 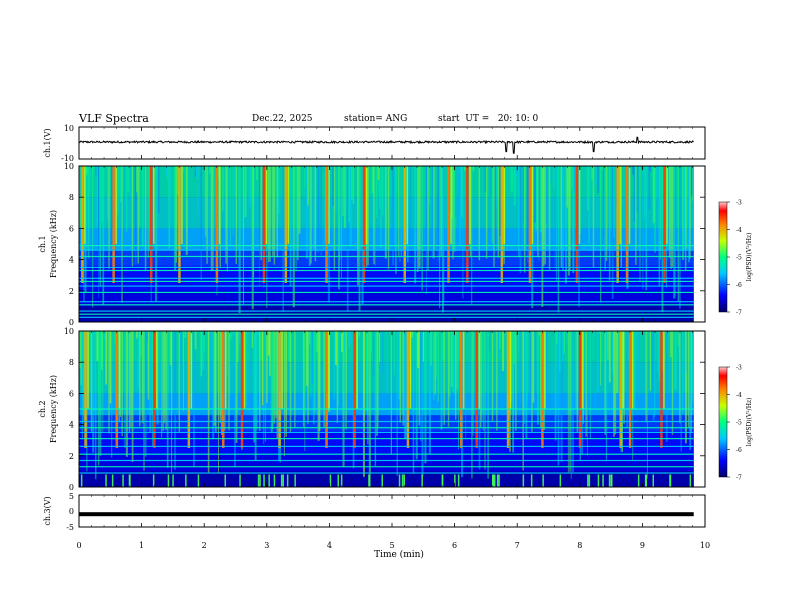 I want to click on ch1-waveform-line, so click(x=386, y=145).